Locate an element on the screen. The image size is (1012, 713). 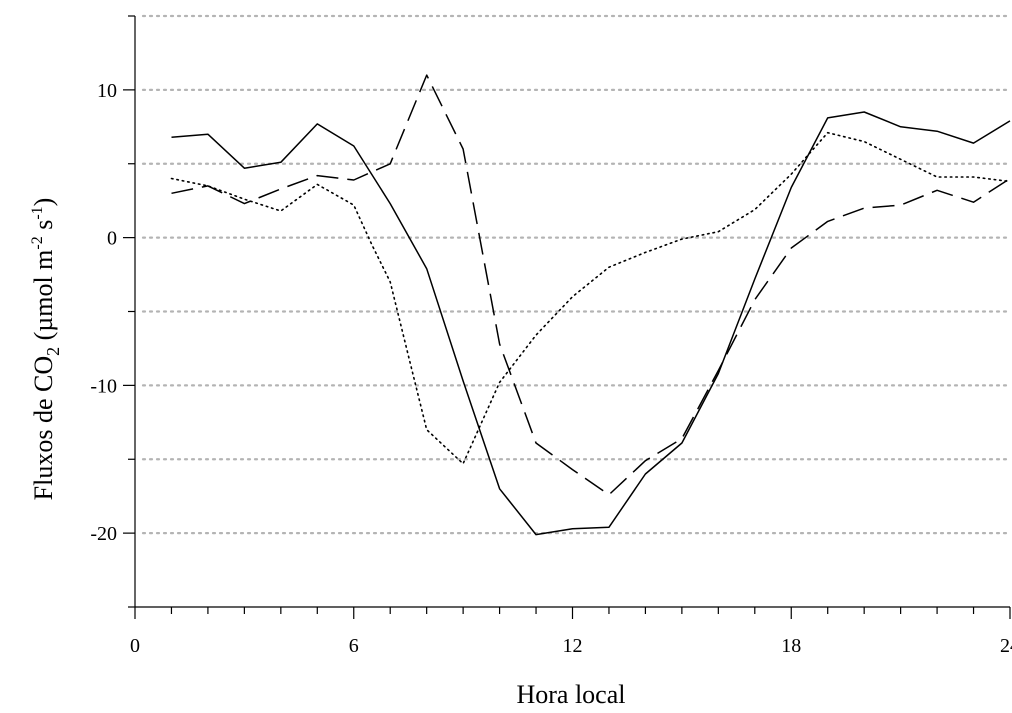
y-axis-title-sub: 2 is located at coordinates (53, 351).